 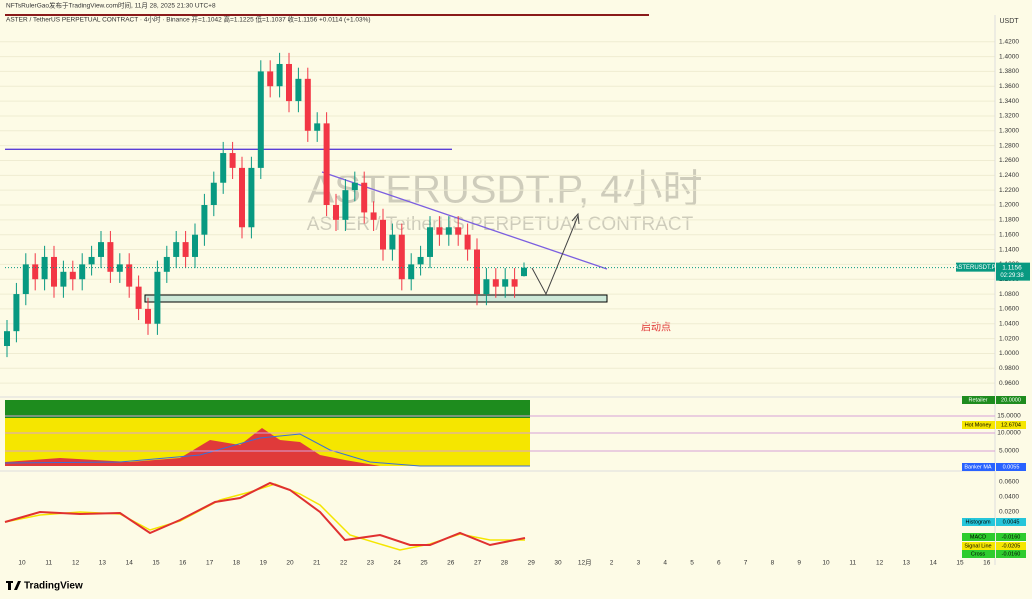 What do you see at coordinates (555, 254) in the screenshot?
I see `projection-arrow` at bounding box center [555, 254].